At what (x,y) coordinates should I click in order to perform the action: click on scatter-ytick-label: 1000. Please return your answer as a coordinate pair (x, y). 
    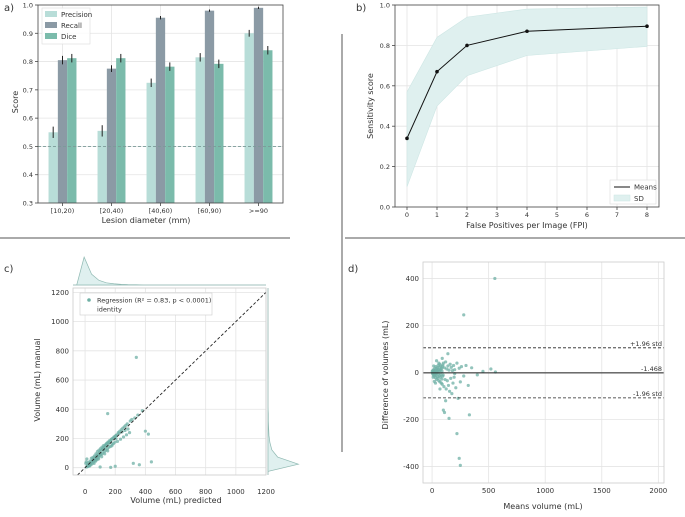
    Looking at the image, I should click on (60, 322).